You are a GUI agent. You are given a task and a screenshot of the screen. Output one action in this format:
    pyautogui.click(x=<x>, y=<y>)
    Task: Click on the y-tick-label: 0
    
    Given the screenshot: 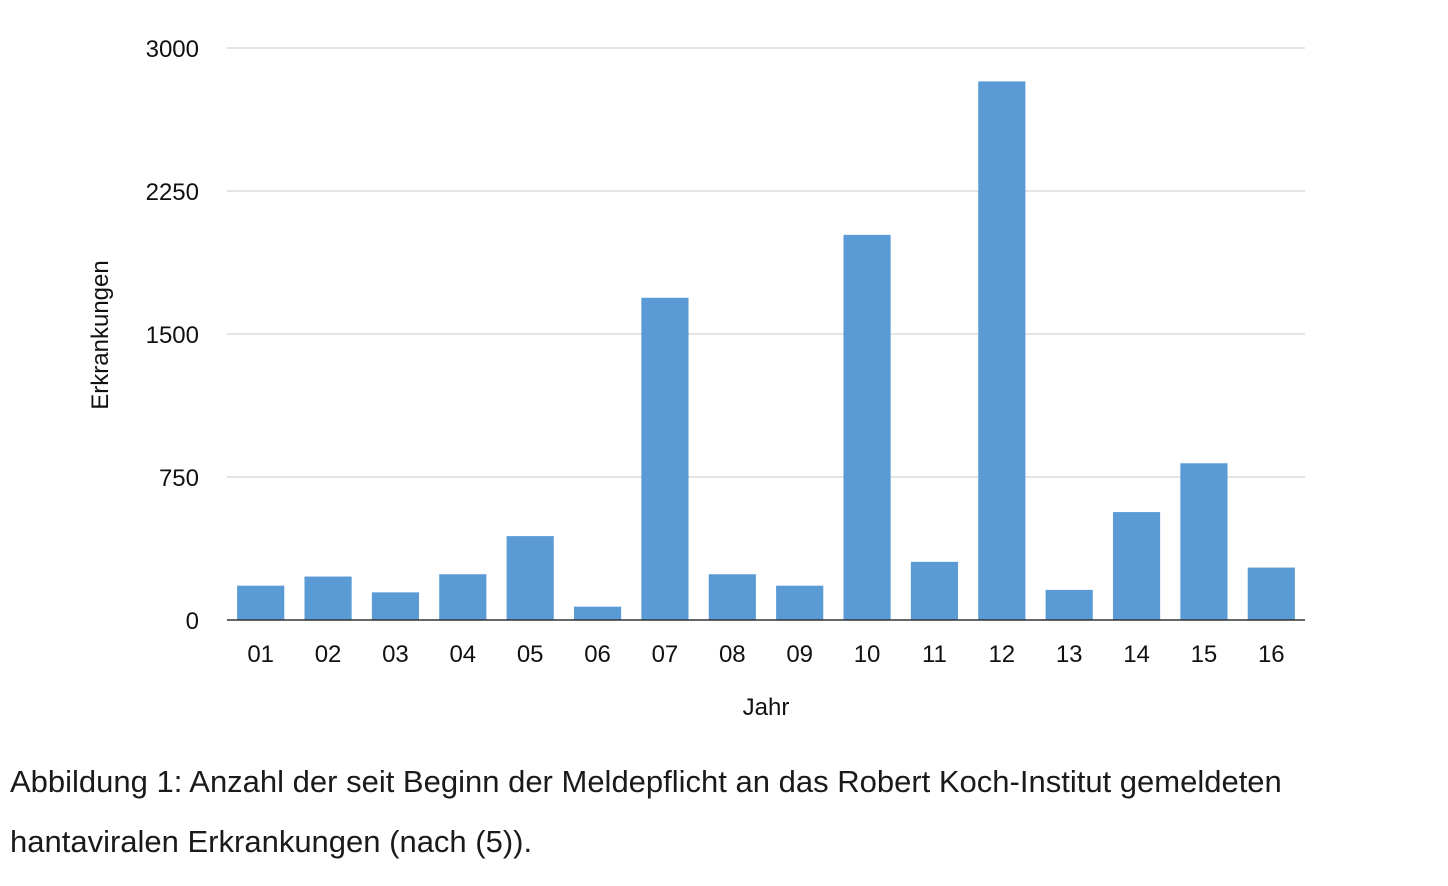 What is the action you would take?
    pyautogui.click(x=192, y=621)
    